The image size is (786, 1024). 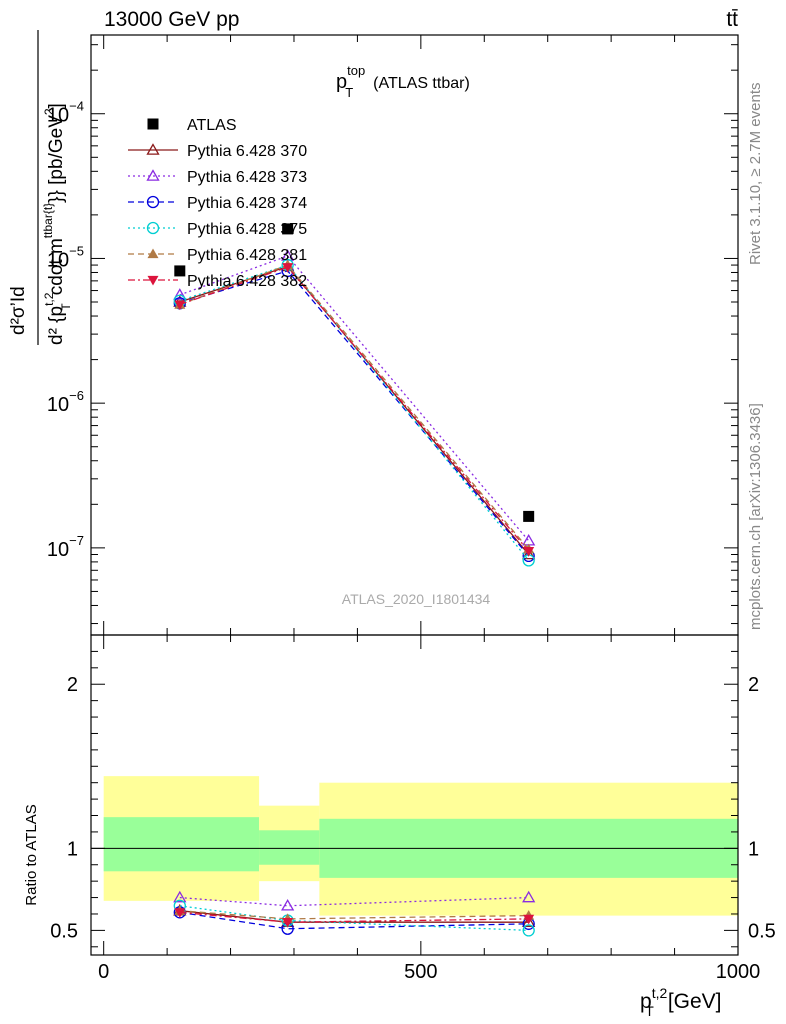 What do you see at coordinates (416, 599) in the screenshot?
I see `analysis-watermark: ATLAS_2020_I1801434` at bounding box center [416, 599].